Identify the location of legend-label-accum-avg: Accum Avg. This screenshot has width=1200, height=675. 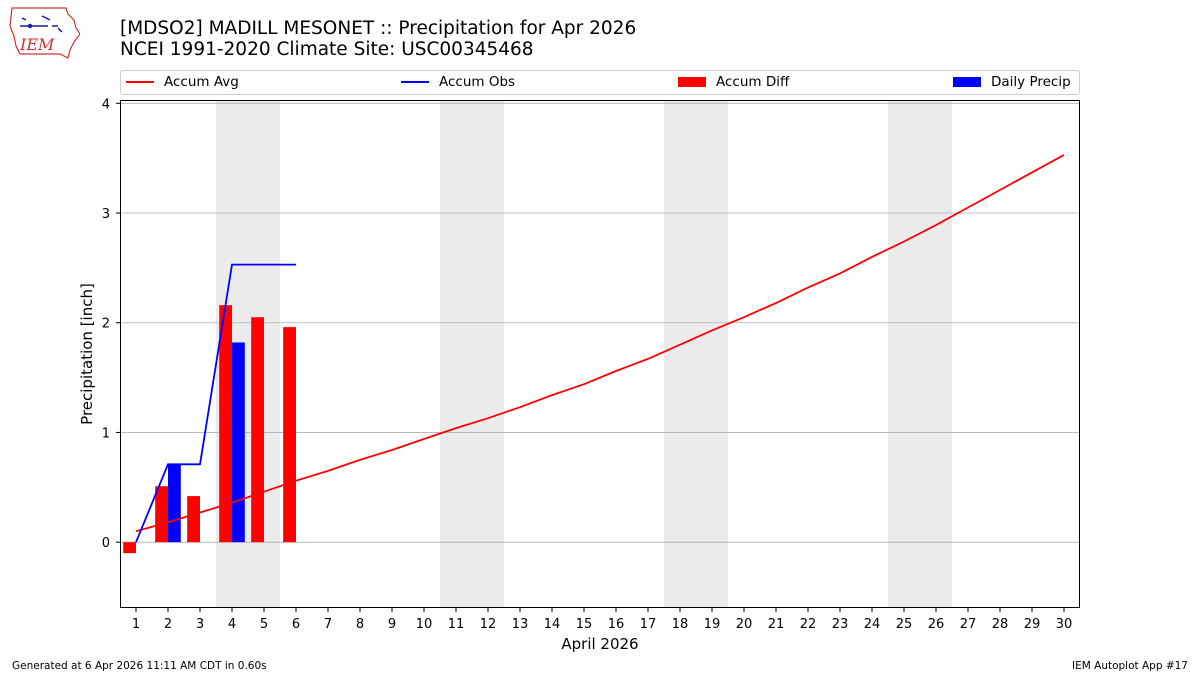
(201, 82).